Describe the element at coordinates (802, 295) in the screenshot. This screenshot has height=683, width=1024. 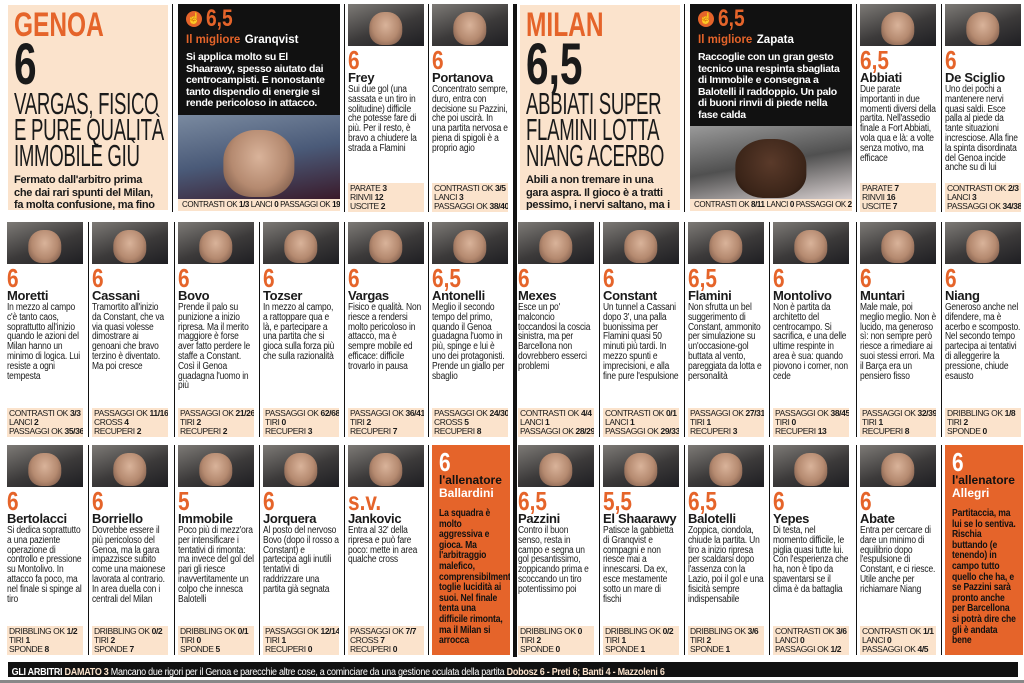
I see `player-name: Montolivo` at that location.